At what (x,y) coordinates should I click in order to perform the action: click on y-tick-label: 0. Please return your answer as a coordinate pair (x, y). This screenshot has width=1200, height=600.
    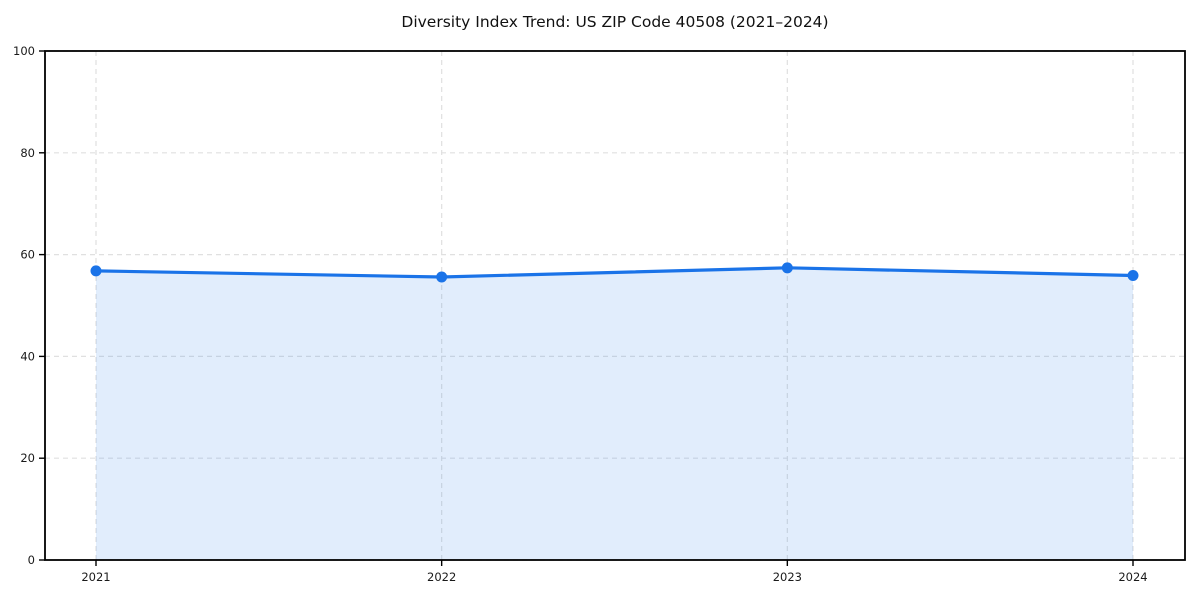
    Looking at the image, I should click on (31, 560).